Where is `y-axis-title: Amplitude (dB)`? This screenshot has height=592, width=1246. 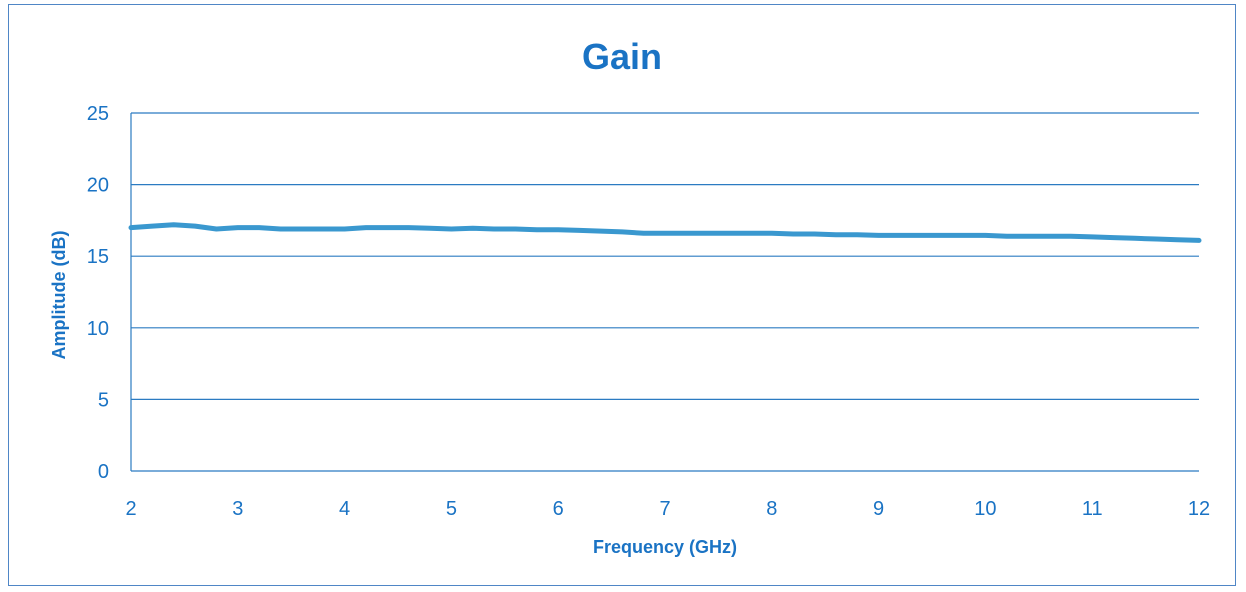 y-axis-title: Amplitude (dB) is located at coordinates (59, 295).